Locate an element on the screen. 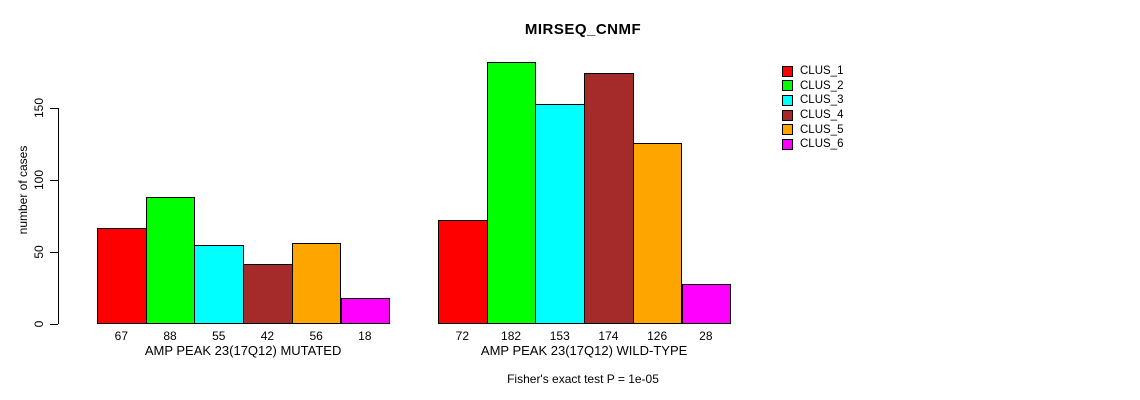 Image resolution: width=1140 pixels, height=400 pixels. legend-label: CLUS_3 is located at coordinates (822, 100).